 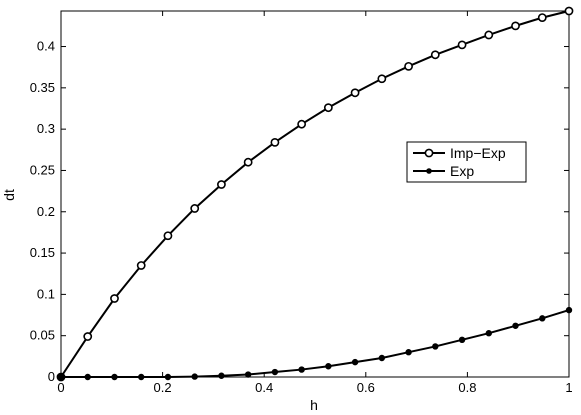 I want to click on legend: Imp−Exp Exp, so click(x=466, y=162).